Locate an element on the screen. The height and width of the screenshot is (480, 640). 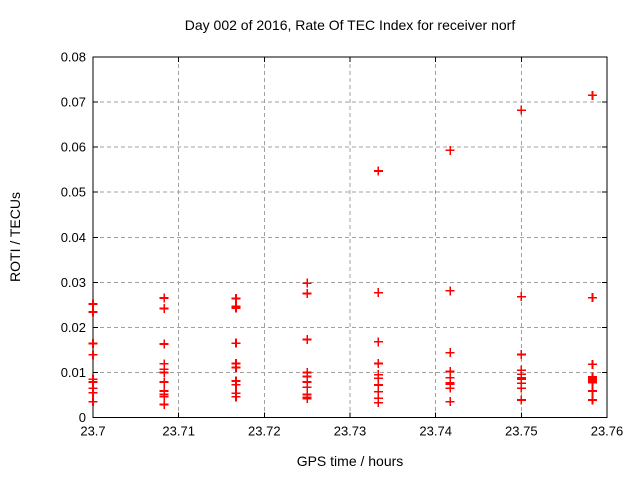
y-tick-label: 0.02 is located at coordinates (73, 327).